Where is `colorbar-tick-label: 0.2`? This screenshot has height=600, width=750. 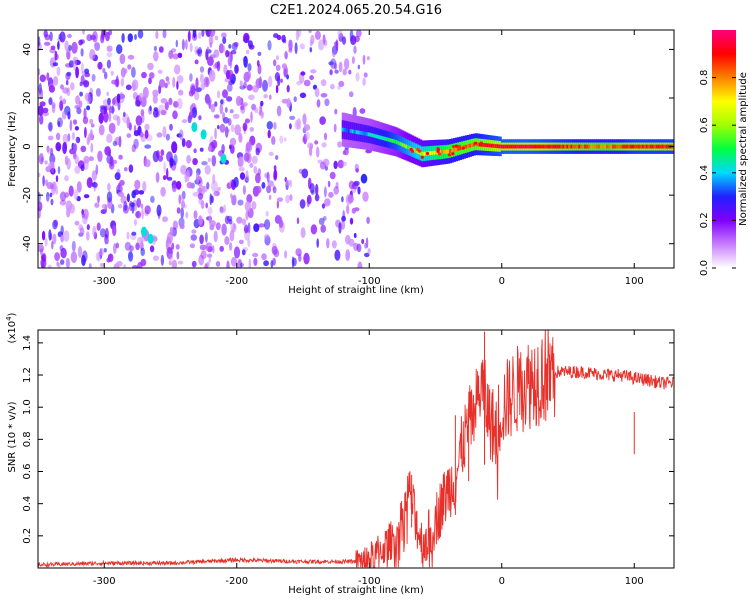
colorbar-tick-label: 0.2 is located at coordinates (704, 220).